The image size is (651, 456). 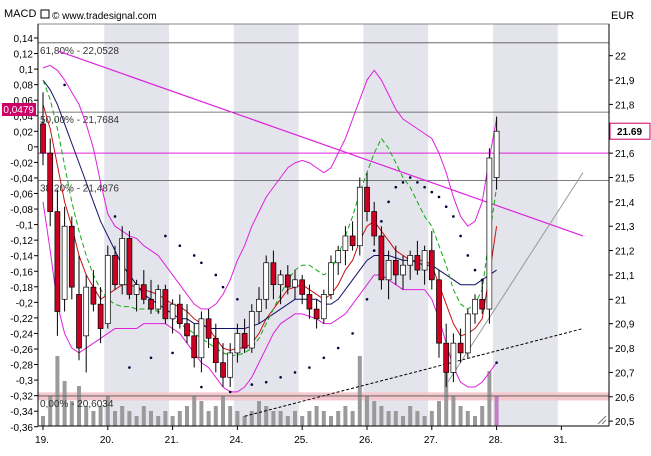 I want to click on fib-label: 0,00% - 20,6034, so click(x=77, y=404).